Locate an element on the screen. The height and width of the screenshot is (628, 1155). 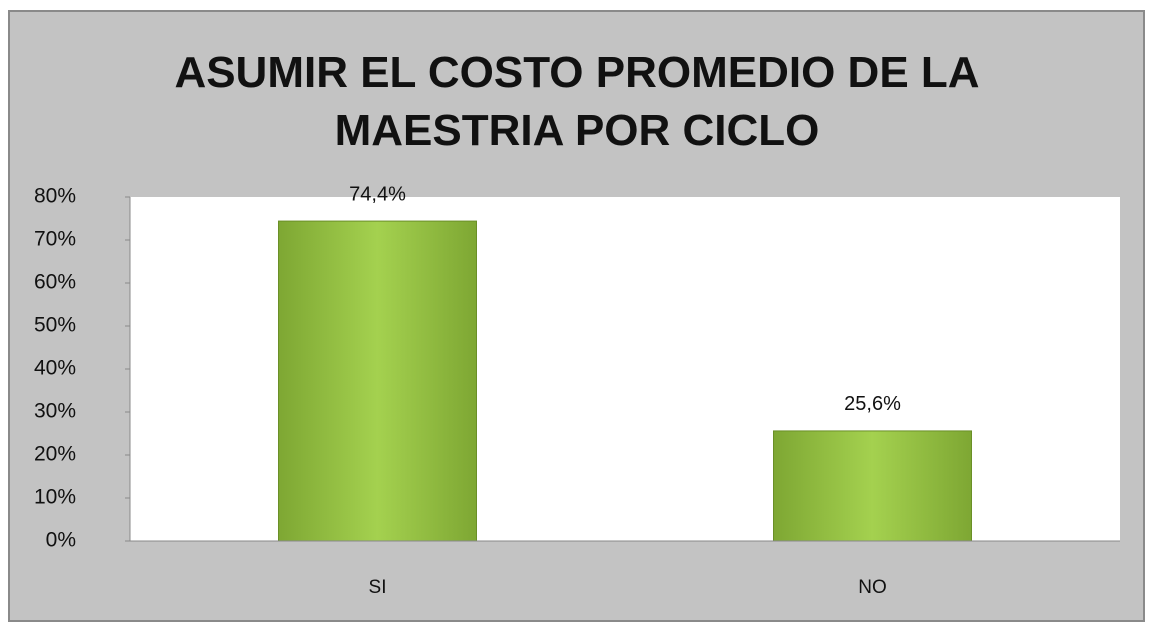
value-label: 74,4% is located at coordinates (377, 194).